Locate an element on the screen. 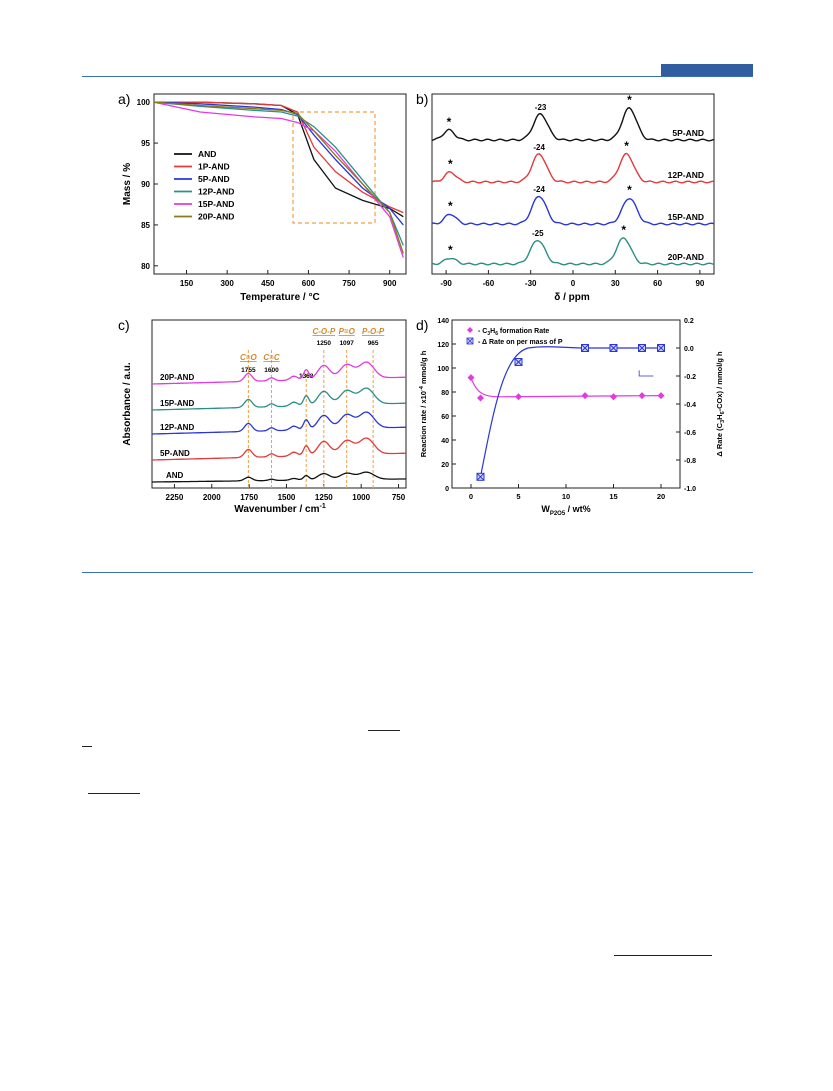 The height and width of the screenshot is (1091, 833). series-label-12P-AND: 12P-AND is located at coordinates (177, 427).